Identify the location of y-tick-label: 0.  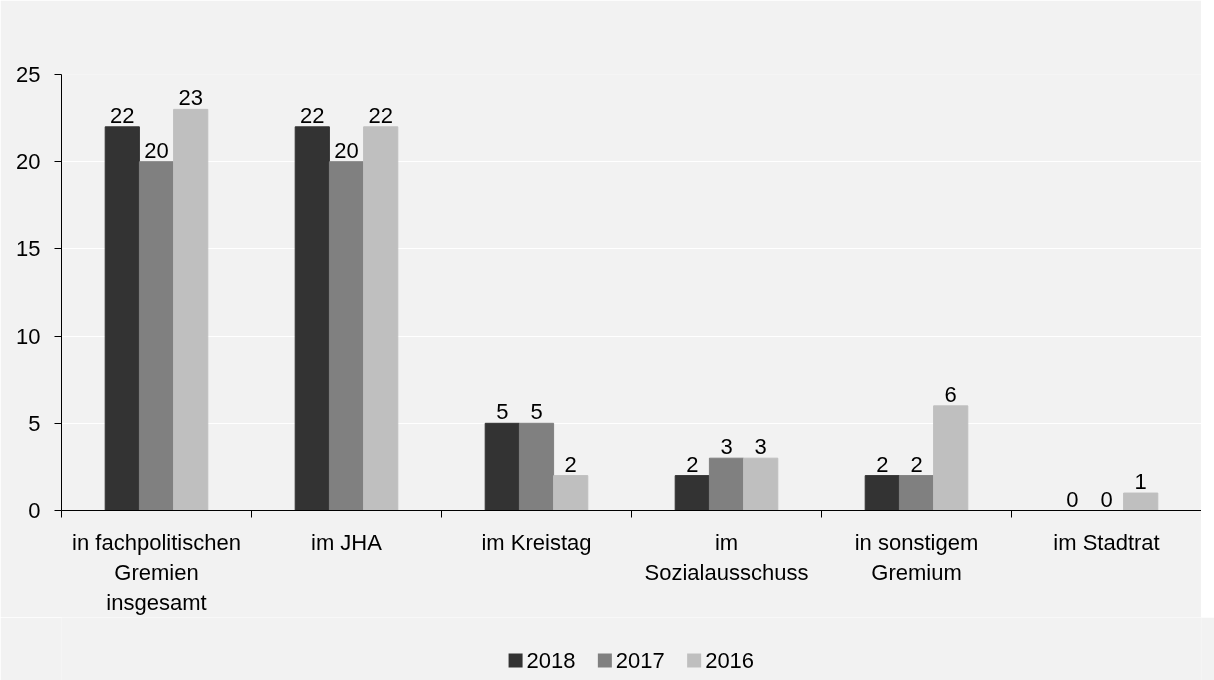
(34, 510).